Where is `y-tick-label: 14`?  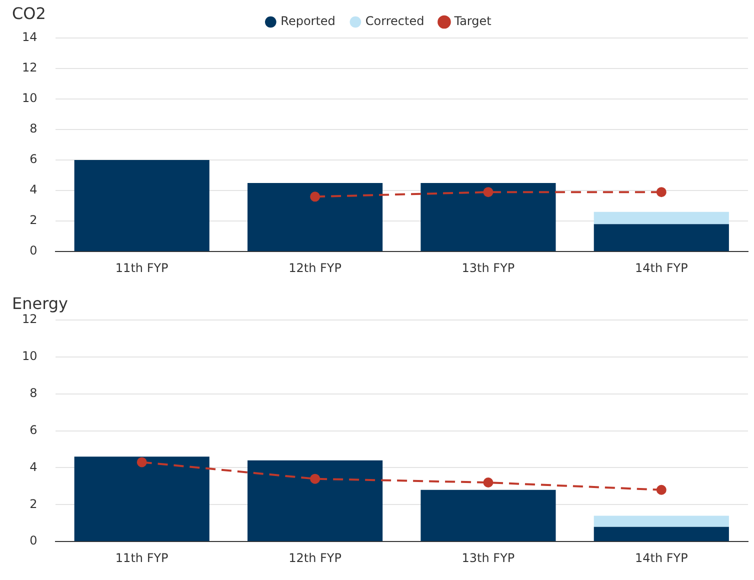
y-tick-label: 14 is located at coordinates (30, 37).